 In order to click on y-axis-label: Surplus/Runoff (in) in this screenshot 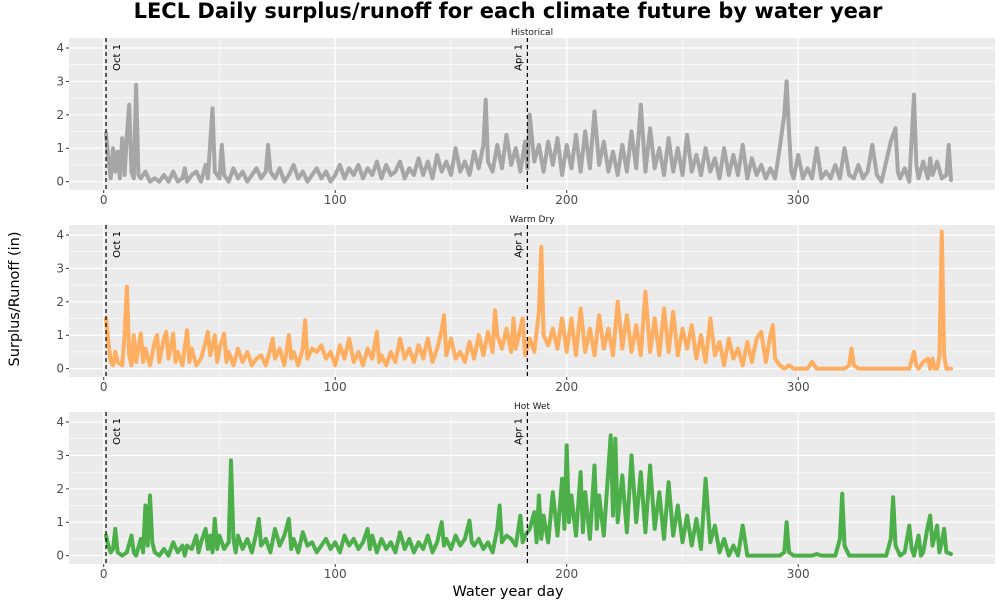, I will do `click(15, 298)`.